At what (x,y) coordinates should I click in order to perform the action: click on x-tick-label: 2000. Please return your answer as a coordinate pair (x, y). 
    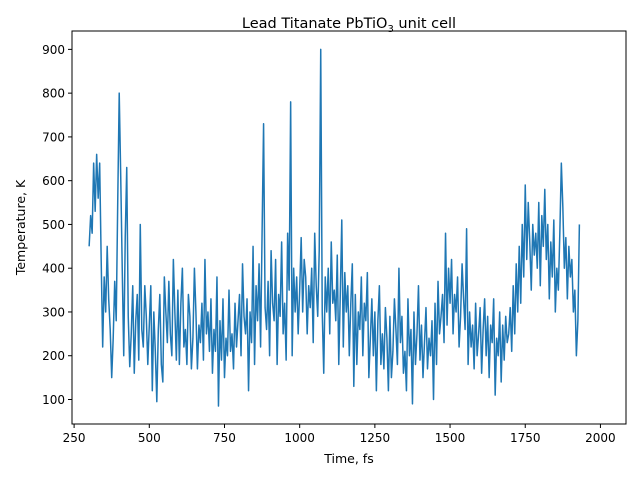
    Looking at the image, I should click on (600, 438).